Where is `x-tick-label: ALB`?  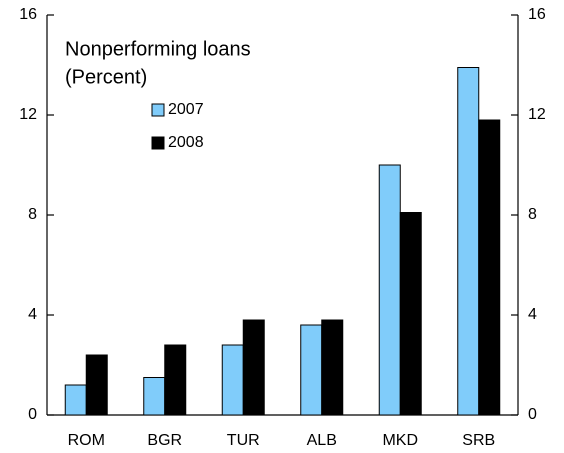
x-tick-label: ALB is located at coordinates (322, 440).